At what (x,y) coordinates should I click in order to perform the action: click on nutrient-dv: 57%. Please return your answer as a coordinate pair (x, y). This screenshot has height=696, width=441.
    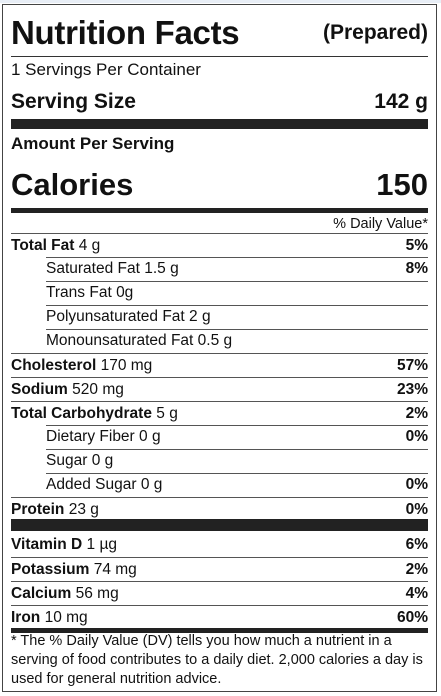
    Looking at the image, I should click on (412, 365).